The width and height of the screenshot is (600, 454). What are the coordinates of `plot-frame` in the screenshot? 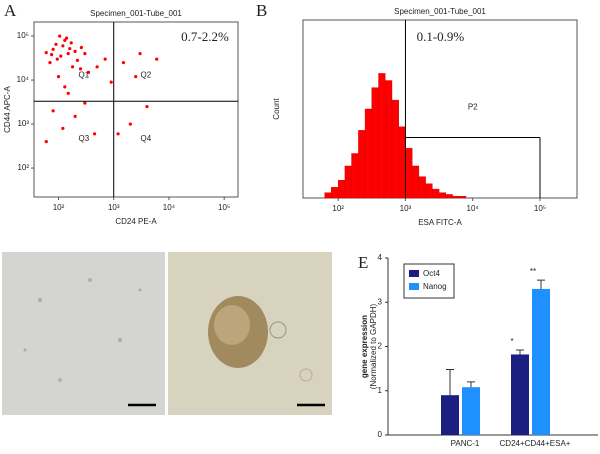 It's located at (136, 109).